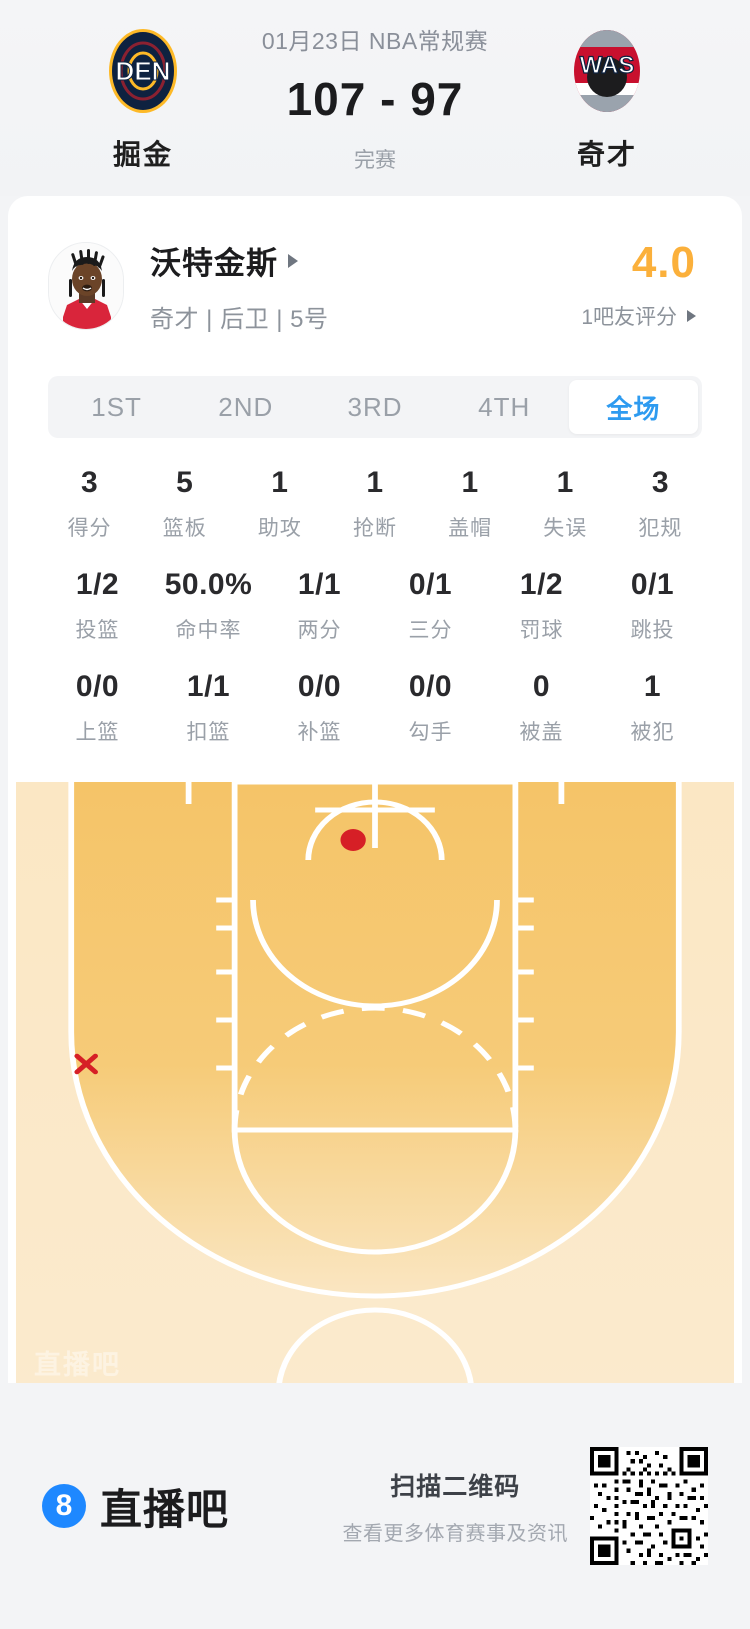  I want to click on rating-value: 4.0, so click(663, 262).